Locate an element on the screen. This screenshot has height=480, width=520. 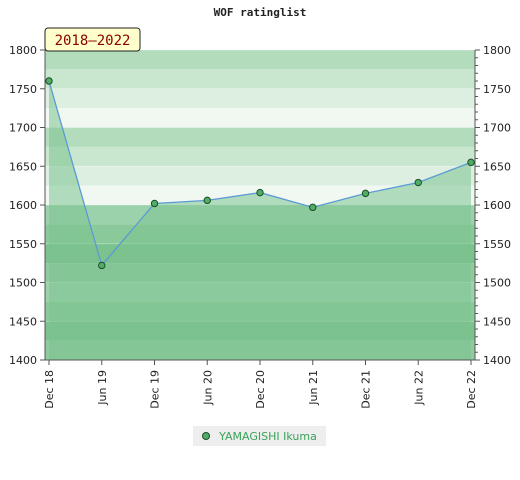
x-tick-label: Jun 20 is located at coordinates (207, 388).